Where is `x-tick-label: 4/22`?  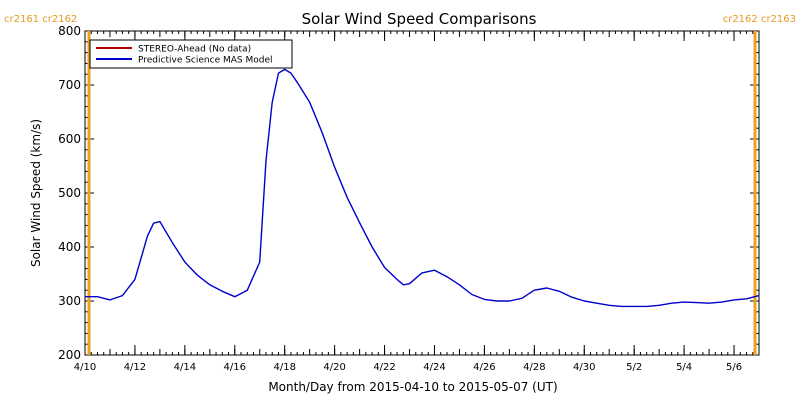
x-tick-label: 4/22 is located at coordinates (384, 367).